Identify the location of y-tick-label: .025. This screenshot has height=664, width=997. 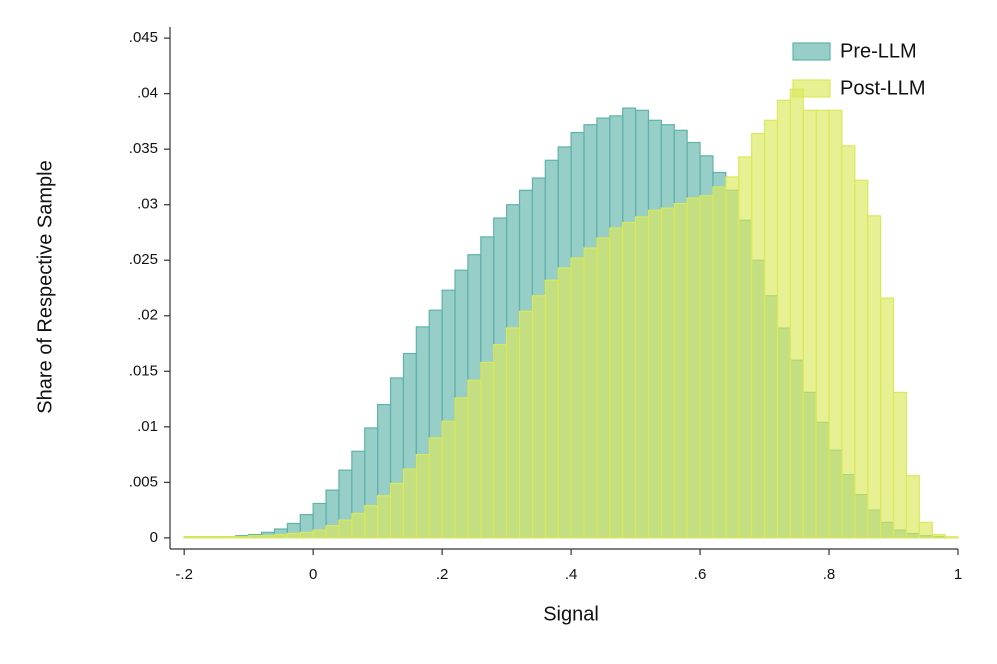
(143, 259).